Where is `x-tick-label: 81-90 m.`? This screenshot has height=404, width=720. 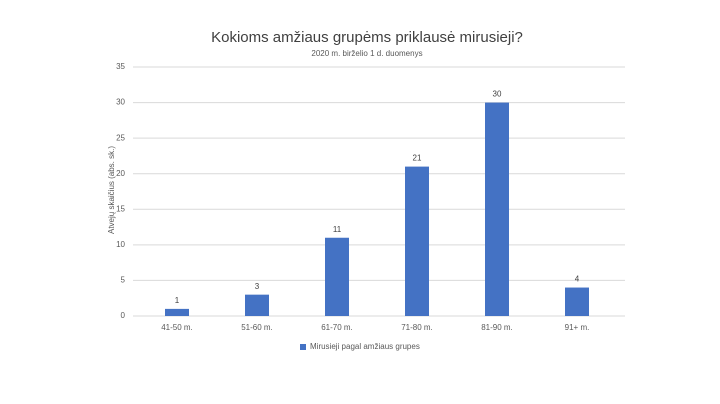 x-tick-label: 81-90 m. is located at coordinates (497, 327).